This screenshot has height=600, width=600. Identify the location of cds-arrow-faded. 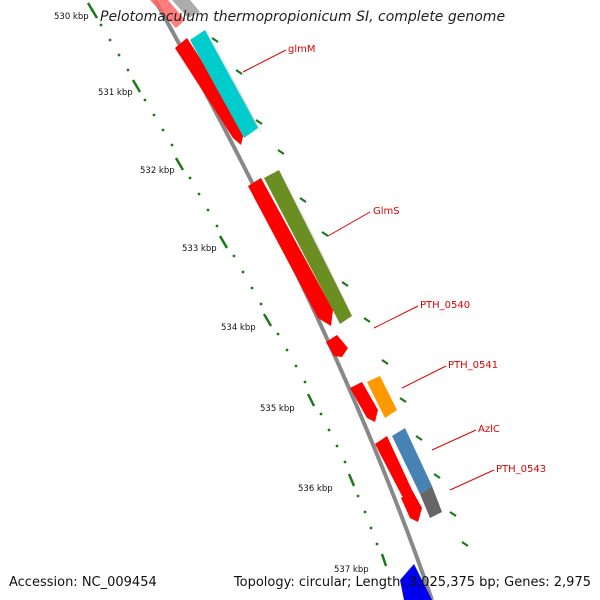
(167, 14).